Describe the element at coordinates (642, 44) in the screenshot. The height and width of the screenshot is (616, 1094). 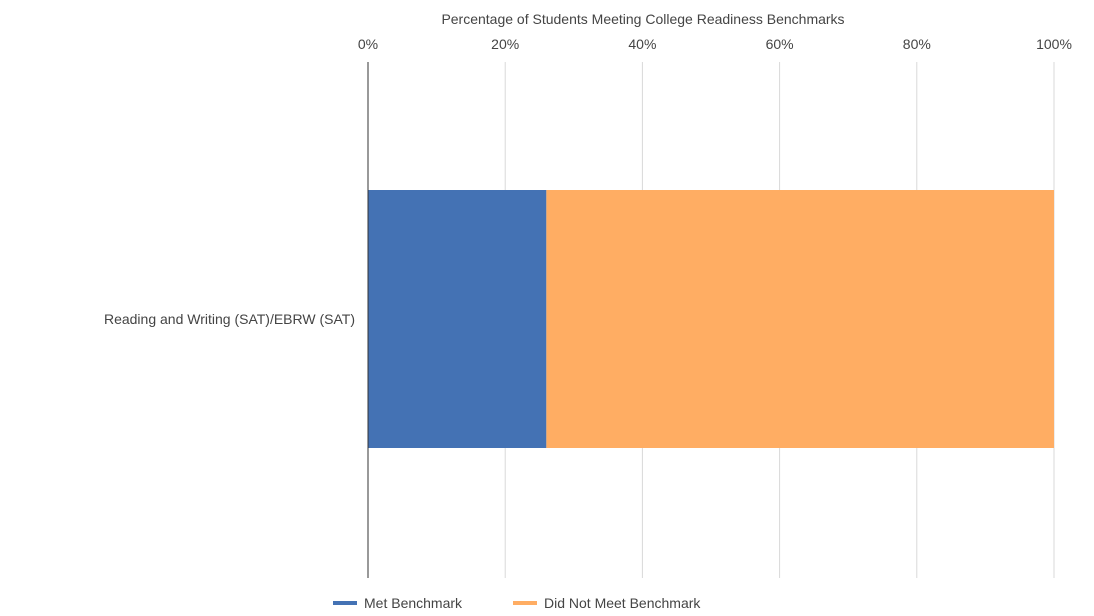
I see `x-tick-label: 40%` at that location.